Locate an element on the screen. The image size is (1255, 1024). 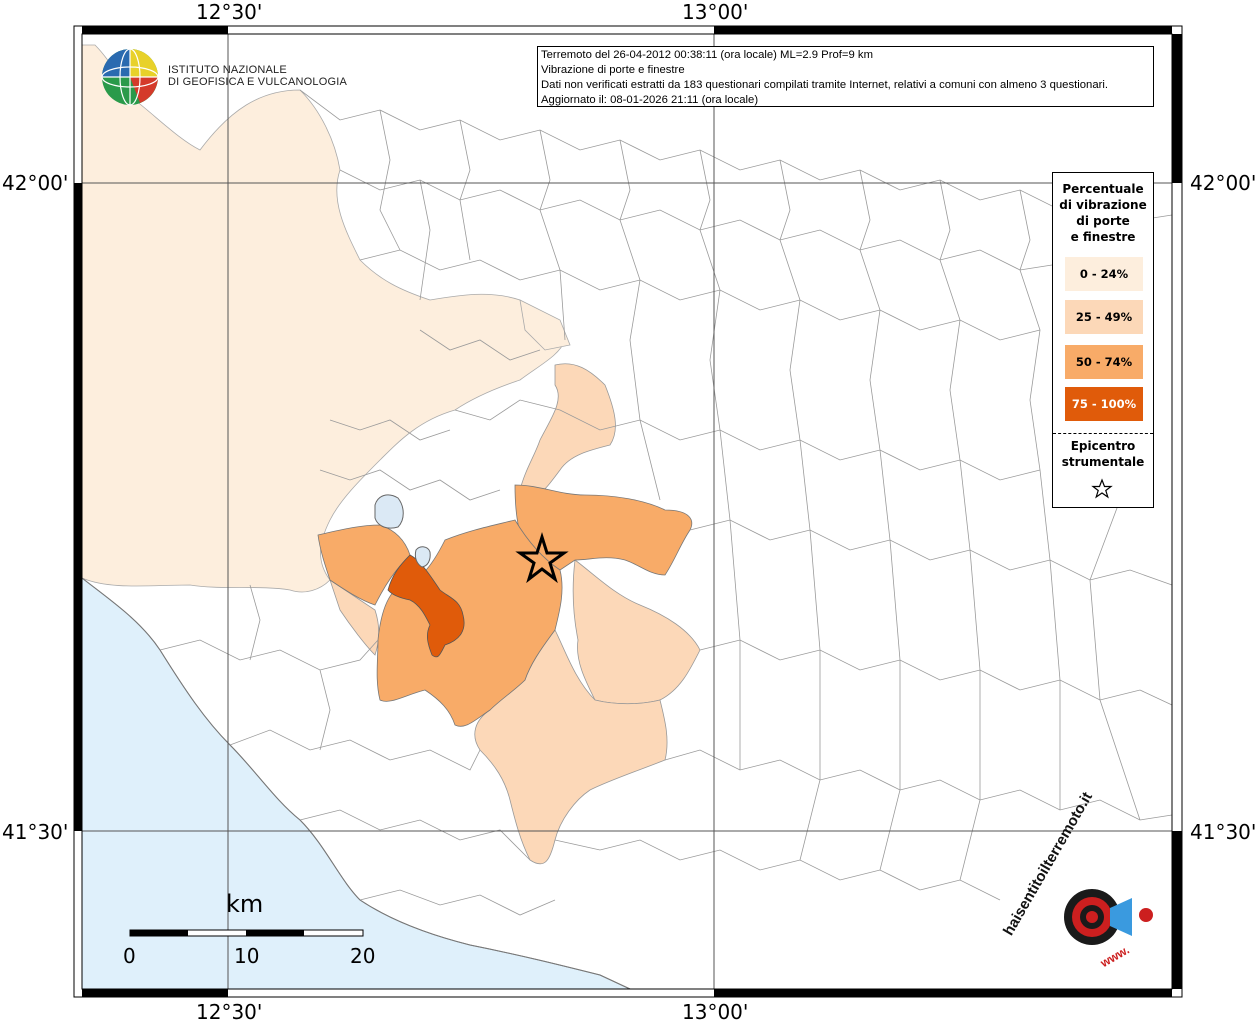
legend-epicenter-line2: strumentale is located at coordinates (1103, 462).